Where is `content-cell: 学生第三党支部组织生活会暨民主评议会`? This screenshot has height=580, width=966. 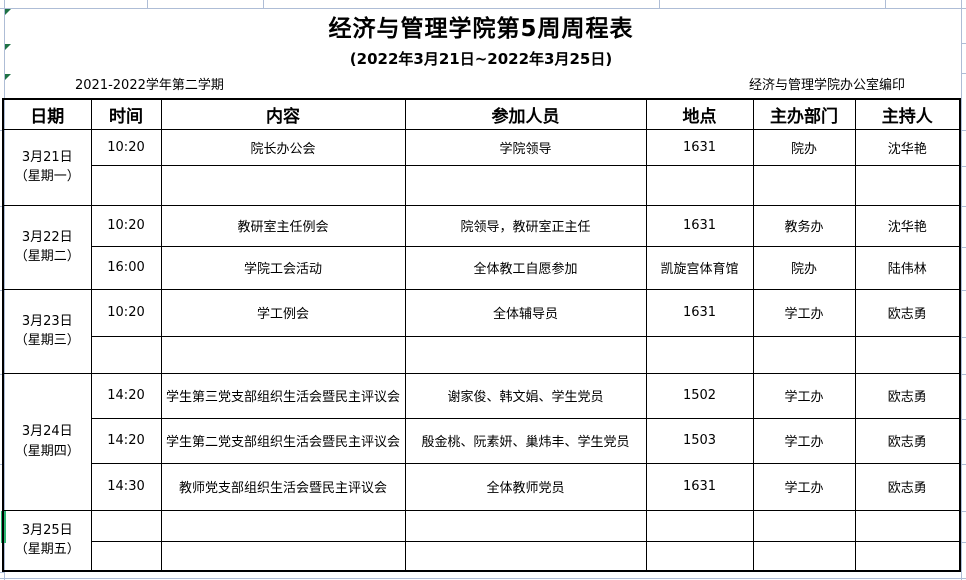 content-cell: 学生第三党支部组织生活会暨民主评议会 is located at coordinates (283, 395).